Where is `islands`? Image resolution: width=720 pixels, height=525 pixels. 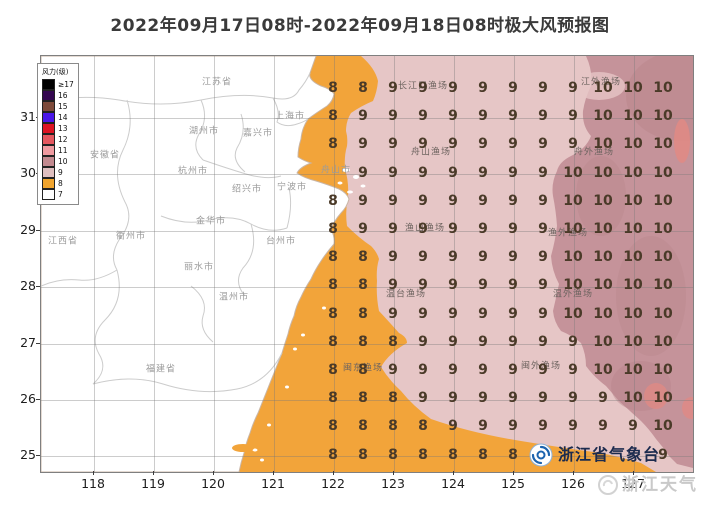 islands is located at coordinates (309, 315).